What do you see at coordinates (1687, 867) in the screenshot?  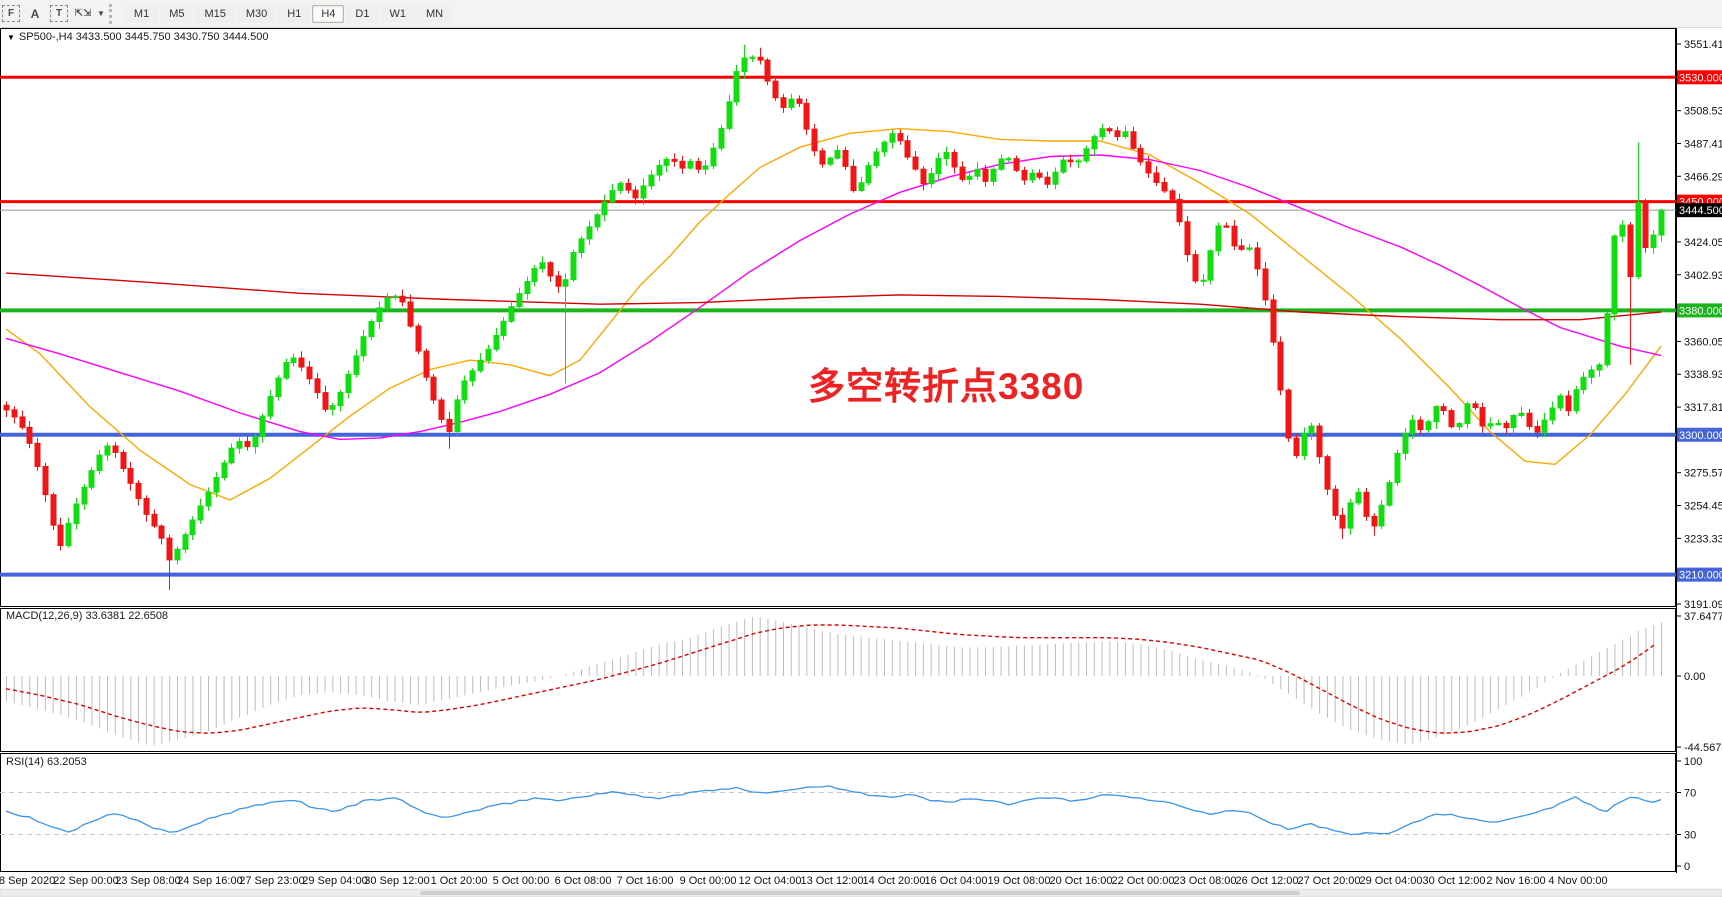 I see `svg-text: 0` at bounding box center [1687, 867].